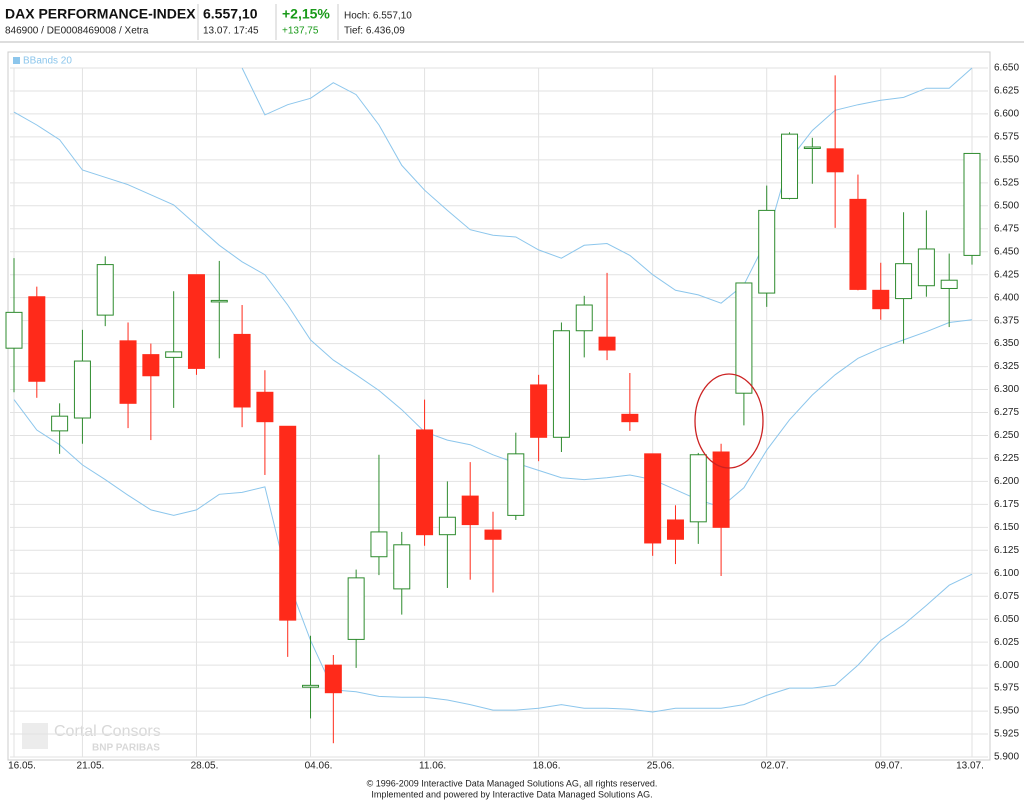 The image size is (1024, 800). What do you see at coordinates (729, 421) in the screenshot?
I see `highlight-circle` at bounding box center [729, 421].